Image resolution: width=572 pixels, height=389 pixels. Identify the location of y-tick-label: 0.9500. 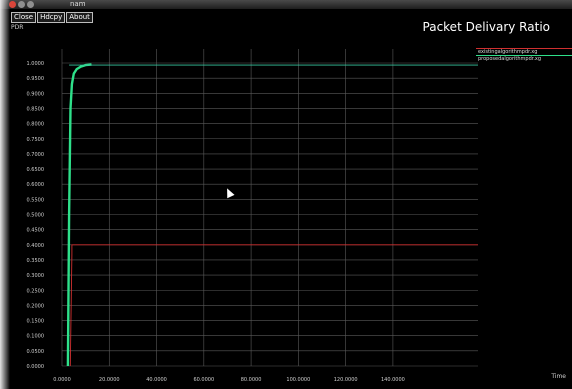
(36, 79).